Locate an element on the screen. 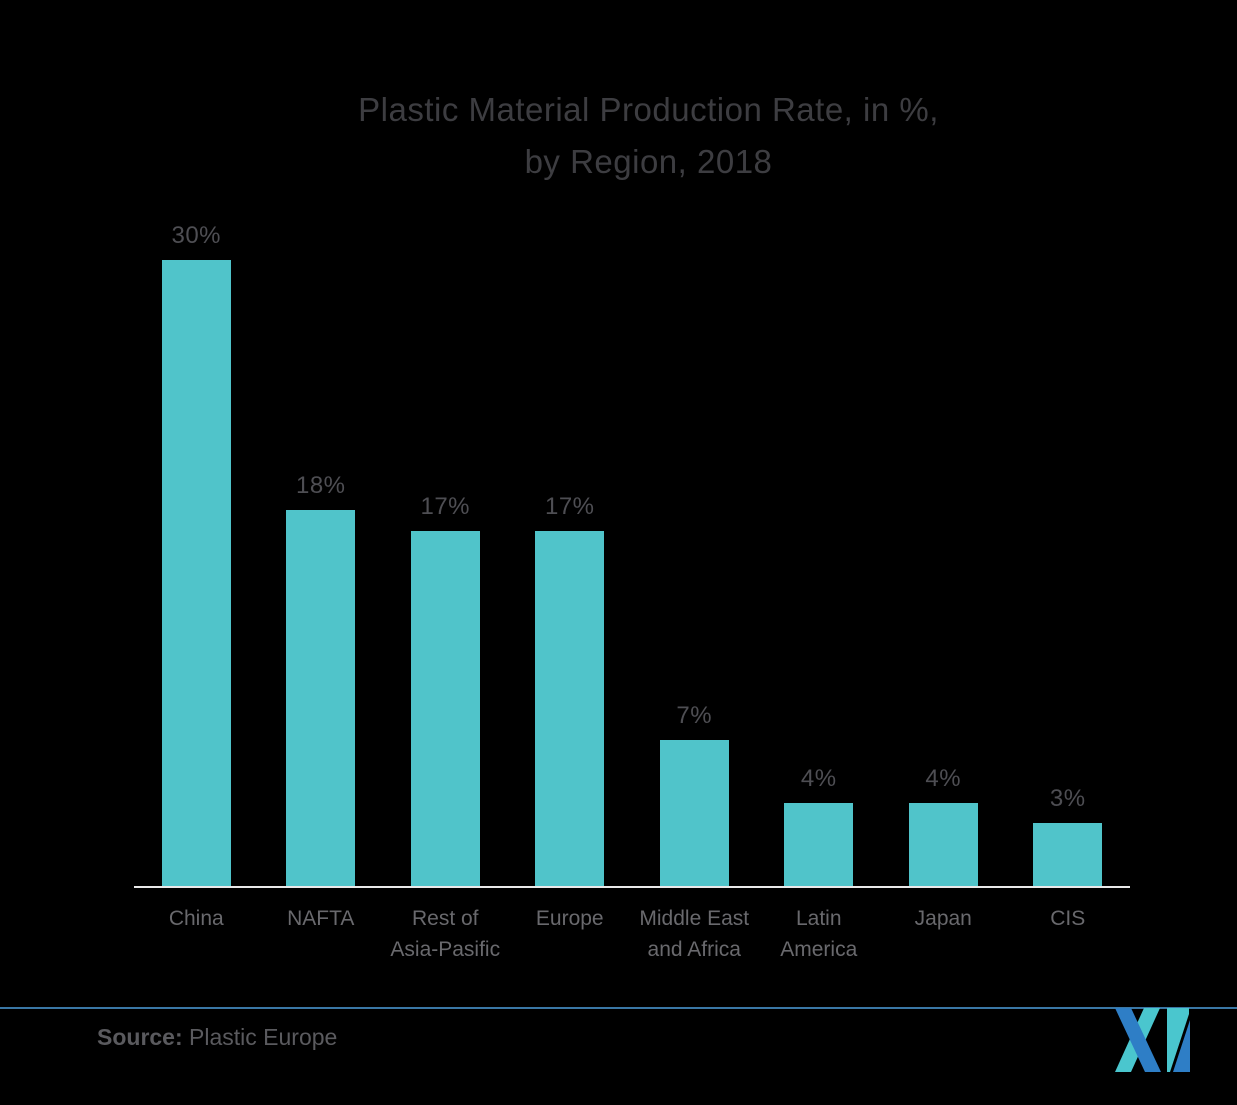  bar-group-china: 30% is located at coordinates (196, 554).